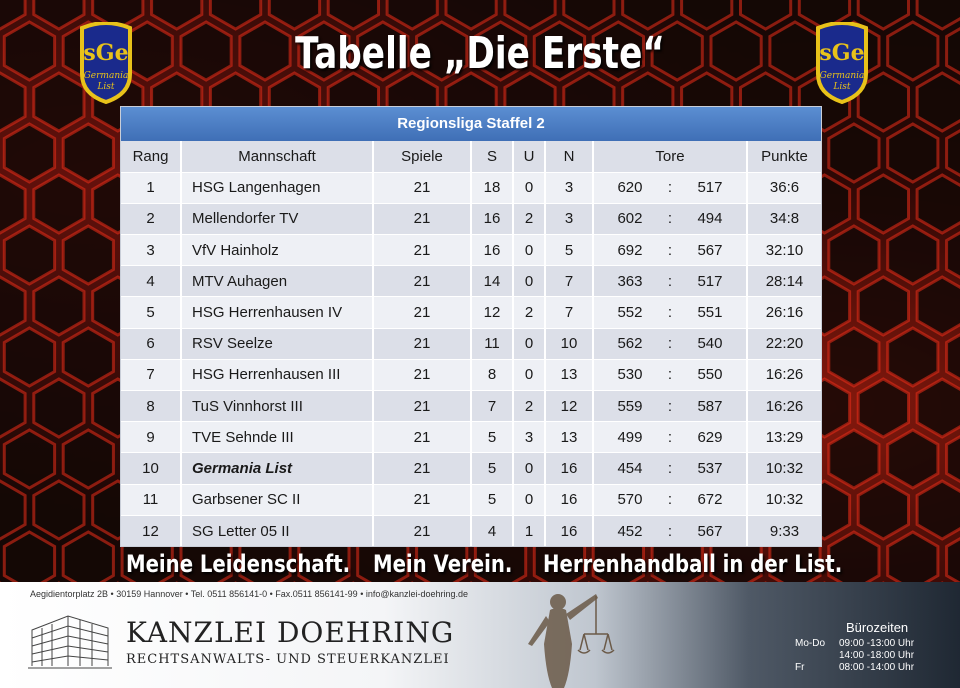 This screenshot has width=960, height=688. What do you see at coordinates (529, 437) in the screenshot?
I see `cell-u: 3` at bounding box center [529, 437].